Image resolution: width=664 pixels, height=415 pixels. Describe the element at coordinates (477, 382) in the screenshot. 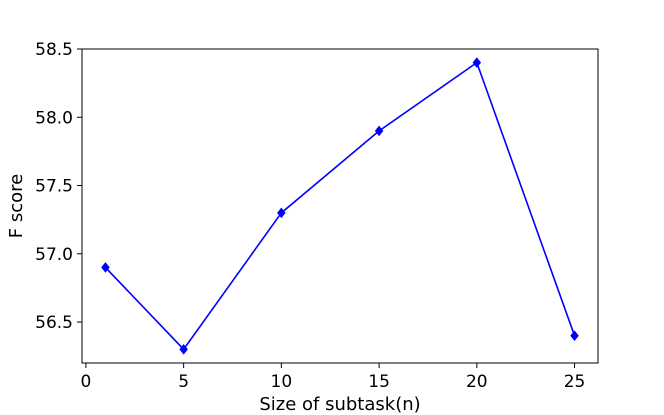

I see `x-tick-label: 20` at that location.